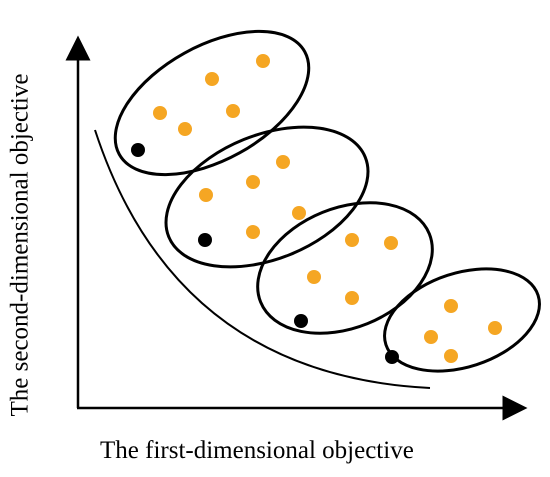  I want to click on y-axis-label: The second-dimensional objective, so click(20, 245).